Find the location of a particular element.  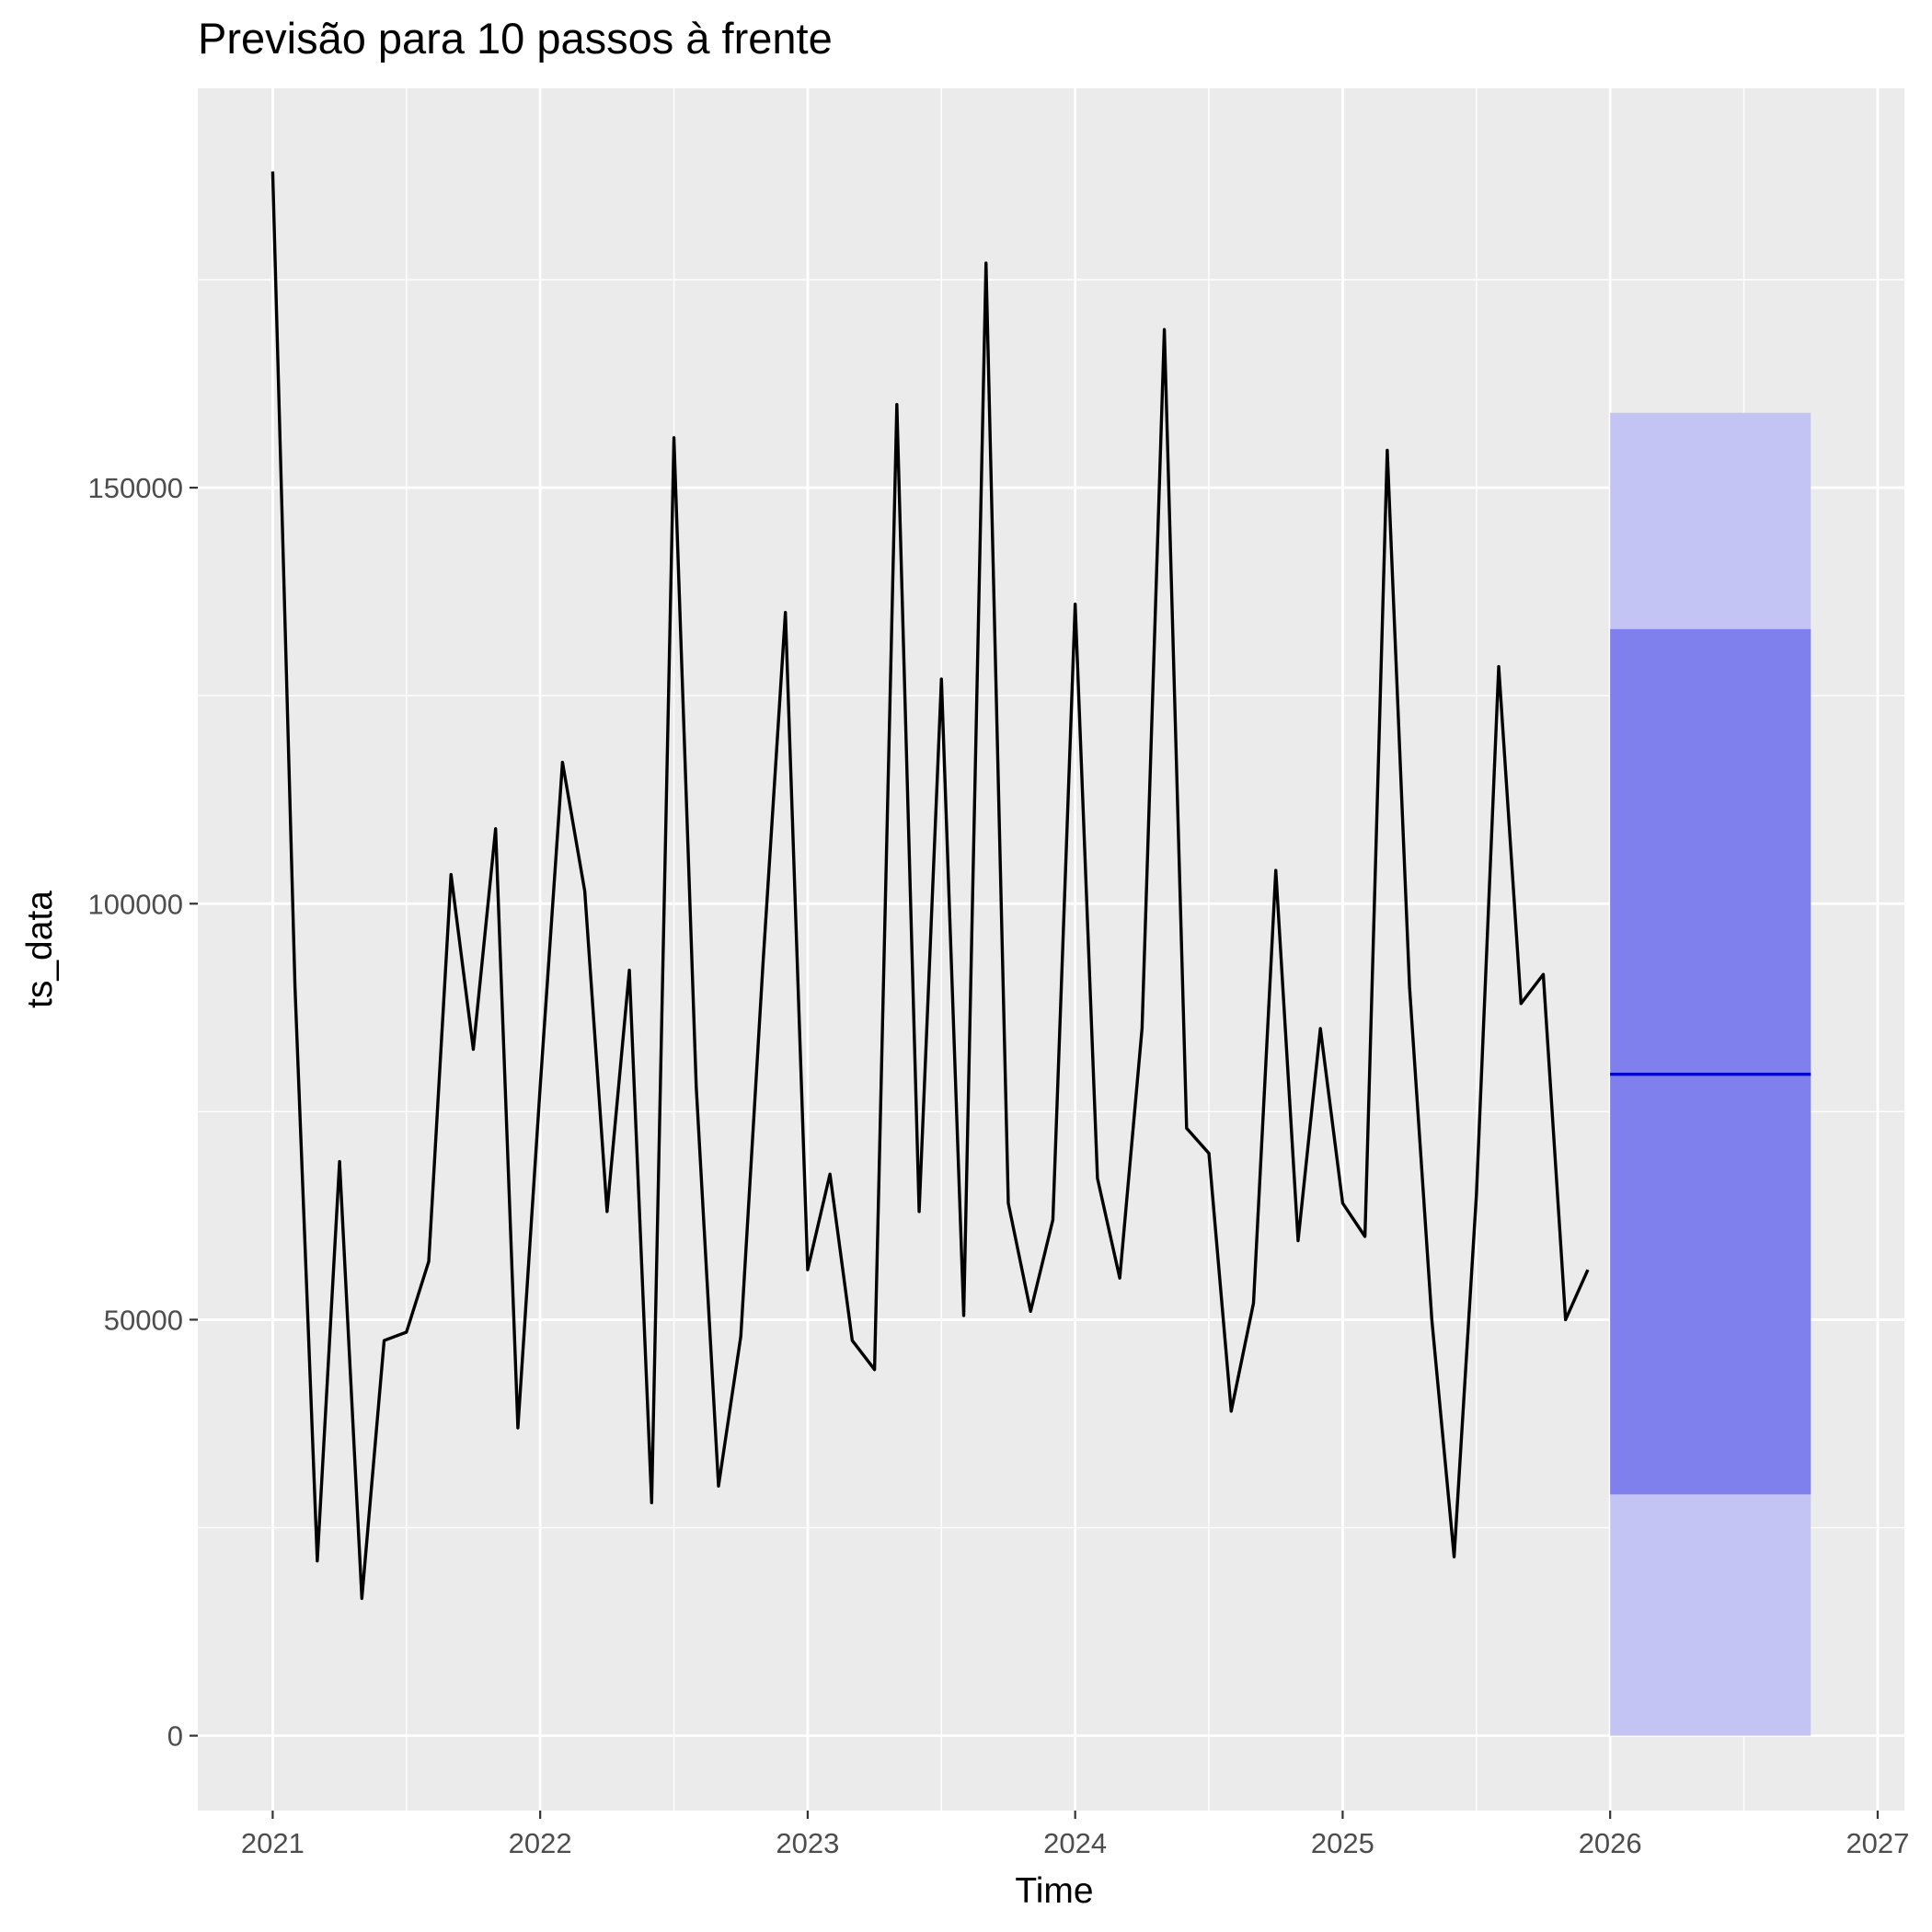

forecast-layer is located at coordinates (1710, 1074).